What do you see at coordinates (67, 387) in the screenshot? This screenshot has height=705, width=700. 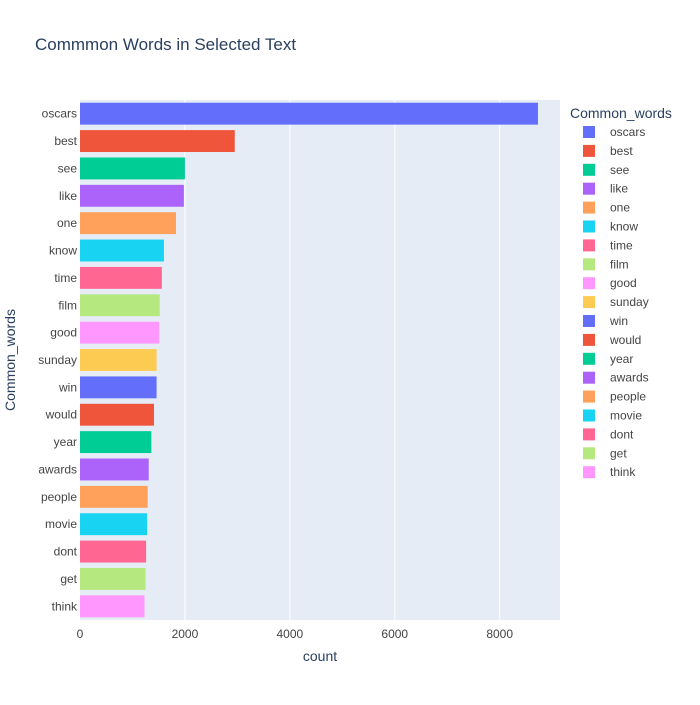 I see `y-tick-label: win` at bounding box center [67, 387].